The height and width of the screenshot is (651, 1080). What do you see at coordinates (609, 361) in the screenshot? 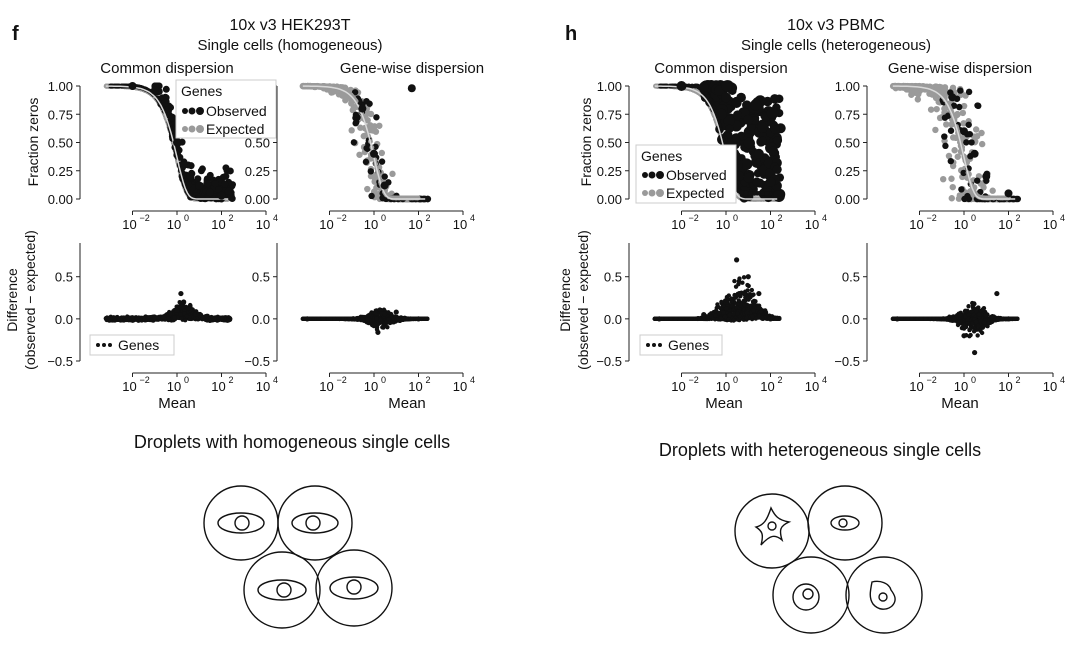
I see `y-tick-label: −0.5` at bounding box center [609, 361].